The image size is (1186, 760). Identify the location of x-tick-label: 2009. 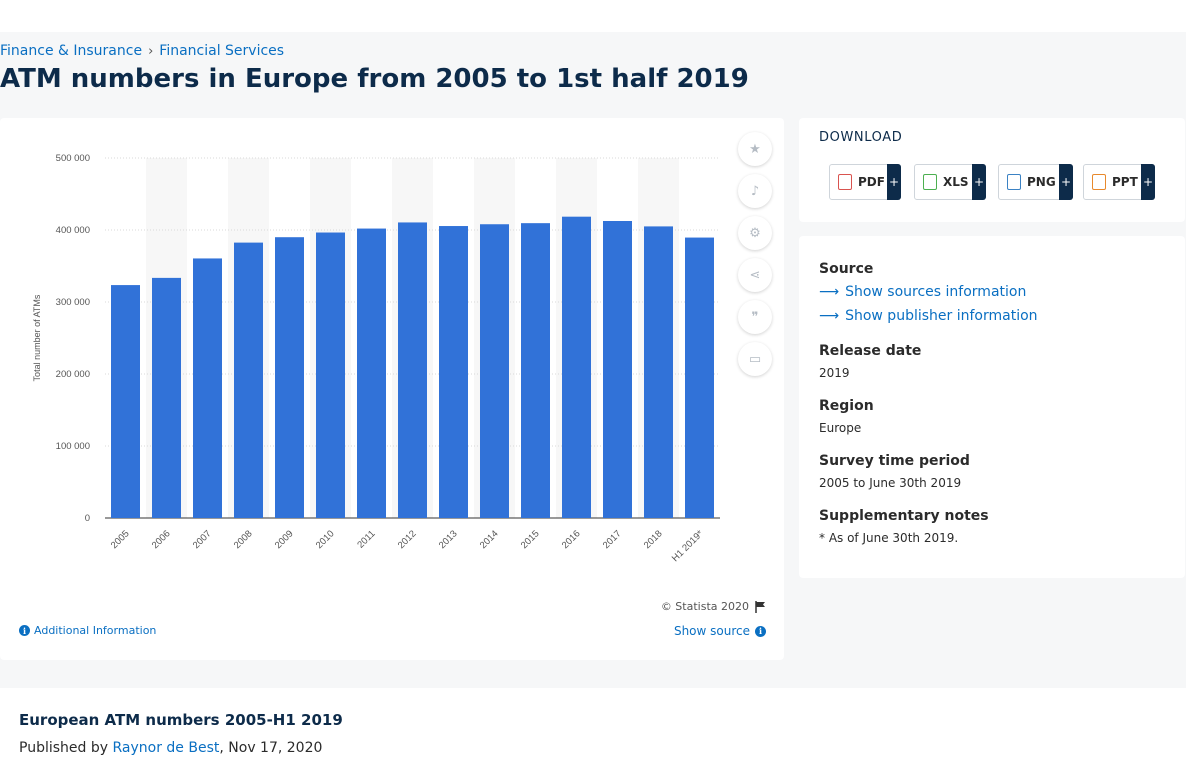
(284, 539).